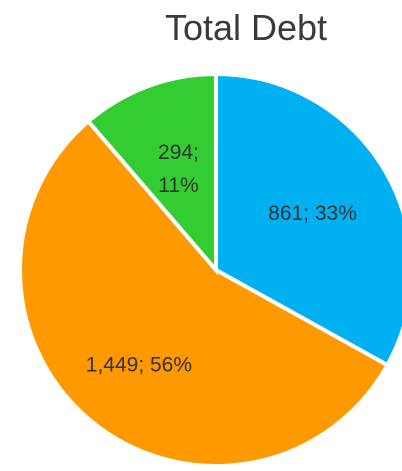  I want to click on data-label-1-line-1: 861; 33%, so click(312, 213).